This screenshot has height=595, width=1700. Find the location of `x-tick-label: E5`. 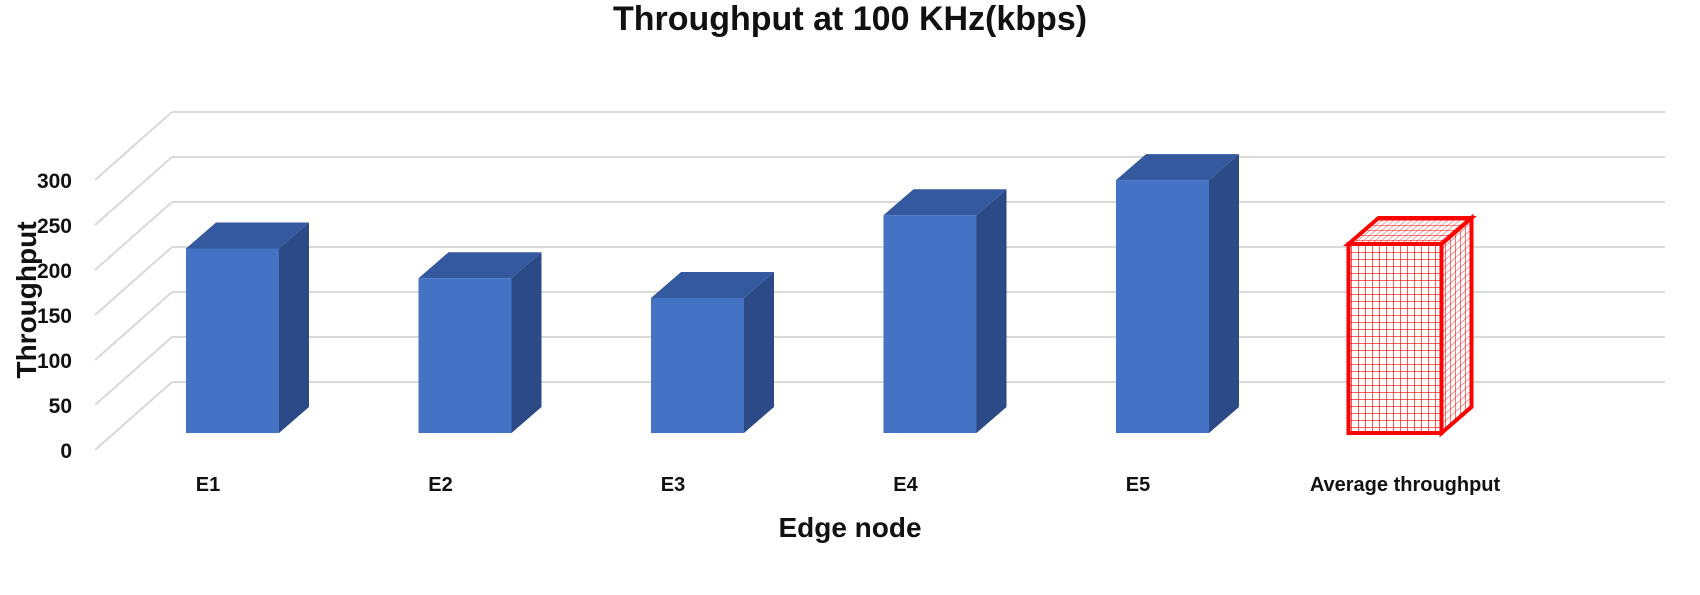

x-tick-label: E5 is located at coordinates (1138, 485).